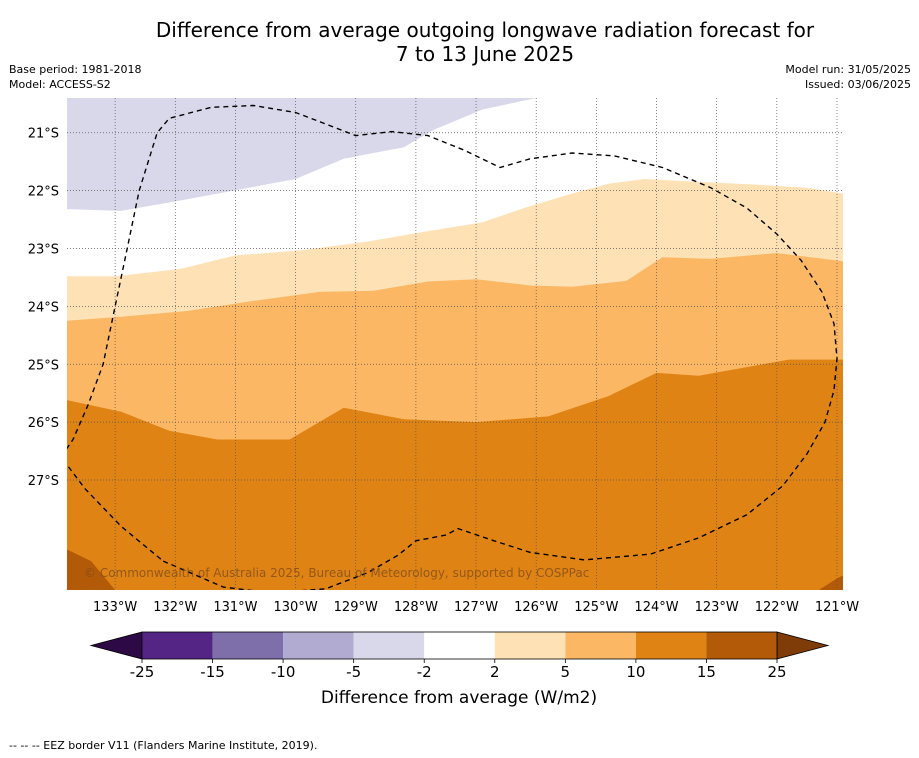 This screenshot has height=758, width=919. I want to click on model-run: Model run: 31/05/2025, so click(848, 69).